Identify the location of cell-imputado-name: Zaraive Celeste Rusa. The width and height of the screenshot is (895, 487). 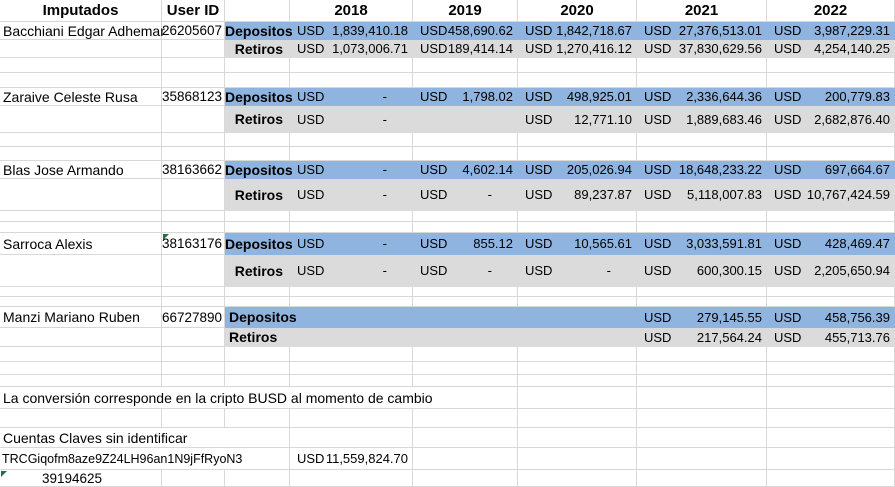
(81, 97).